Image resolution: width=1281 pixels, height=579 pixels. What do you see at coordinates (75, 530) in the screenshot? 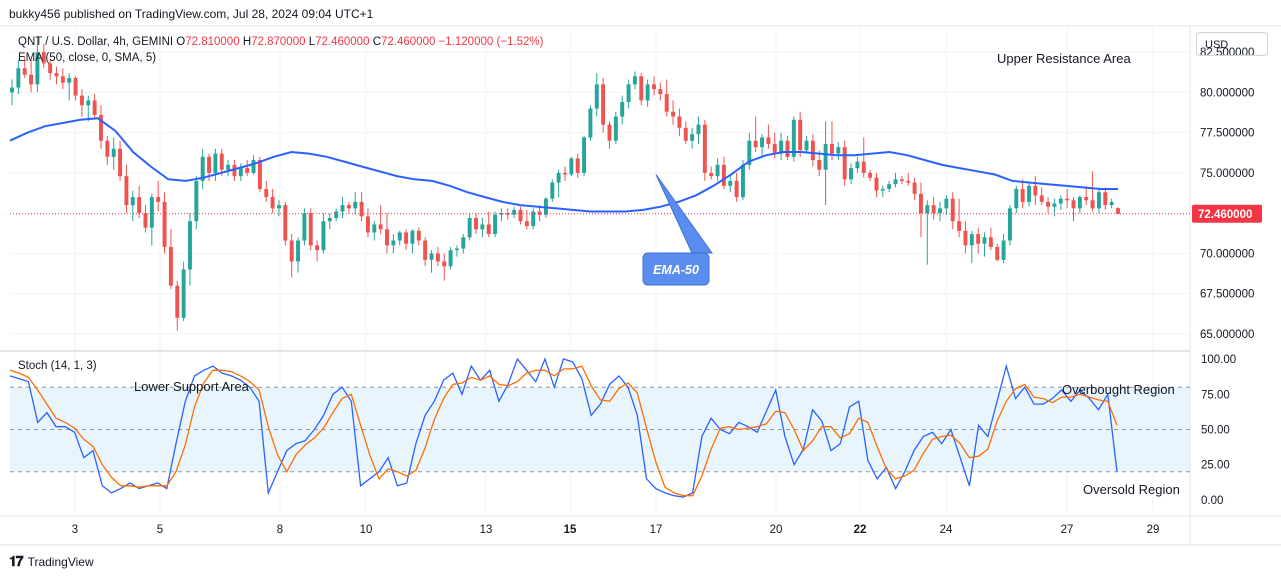
I see `time-tick-label: 3` at bounding box center [75, 530].